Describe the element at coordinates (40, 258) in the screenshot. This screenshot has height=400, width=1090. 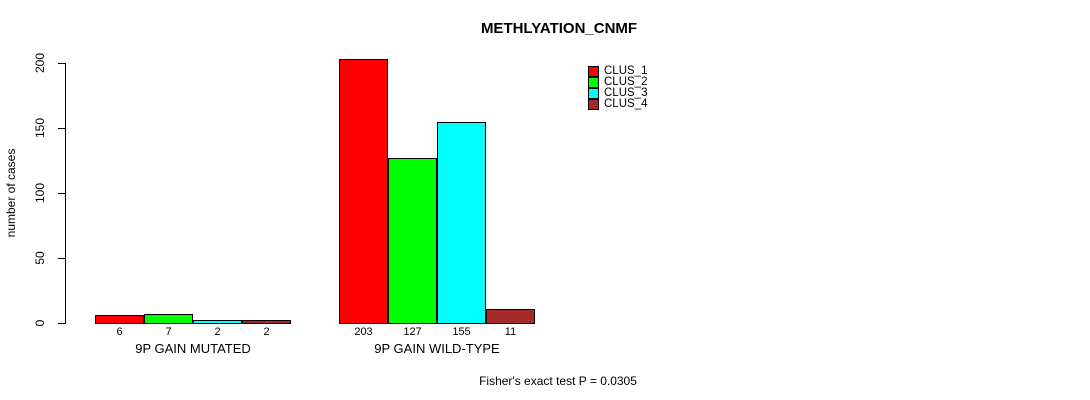
I see `y-tick-label: 50` at that location.